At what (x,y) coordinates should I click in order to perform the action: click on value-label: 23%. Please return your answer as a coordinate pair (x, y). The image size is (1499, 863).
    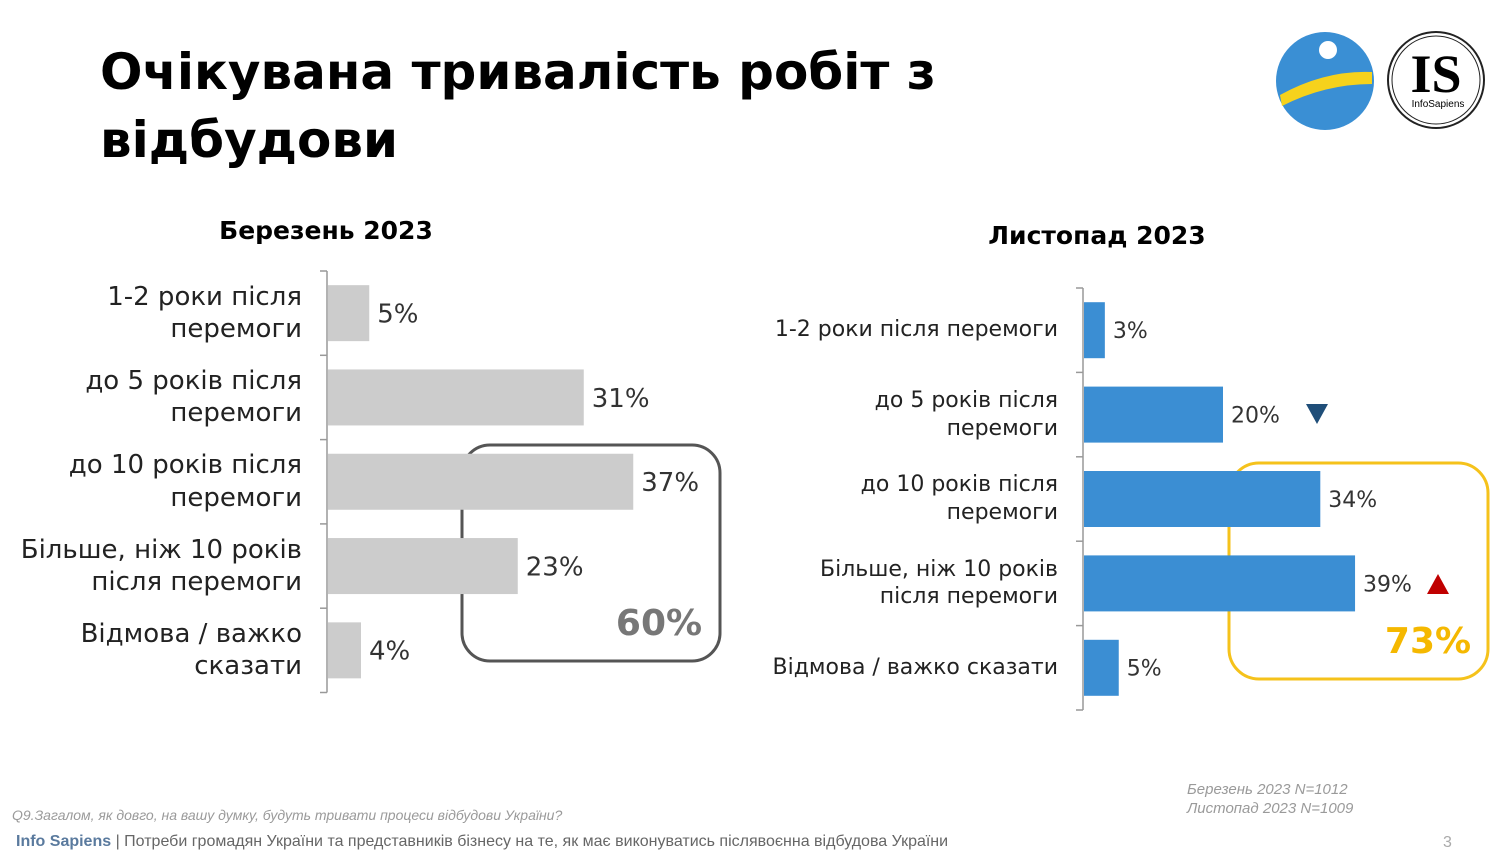
    Looking at the image, I should click on (555, 567).